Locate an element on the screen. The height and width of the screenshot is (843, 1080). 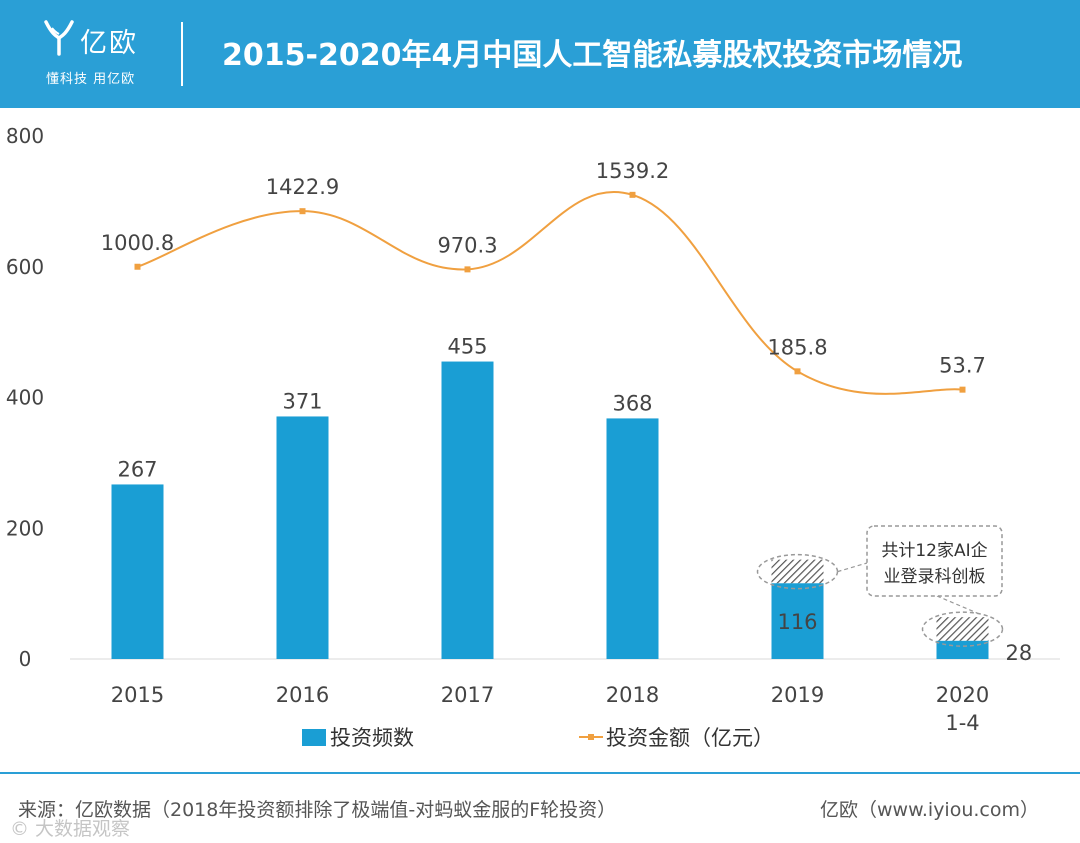
bar-value-label: 368 is located at coordinates (632, 403).